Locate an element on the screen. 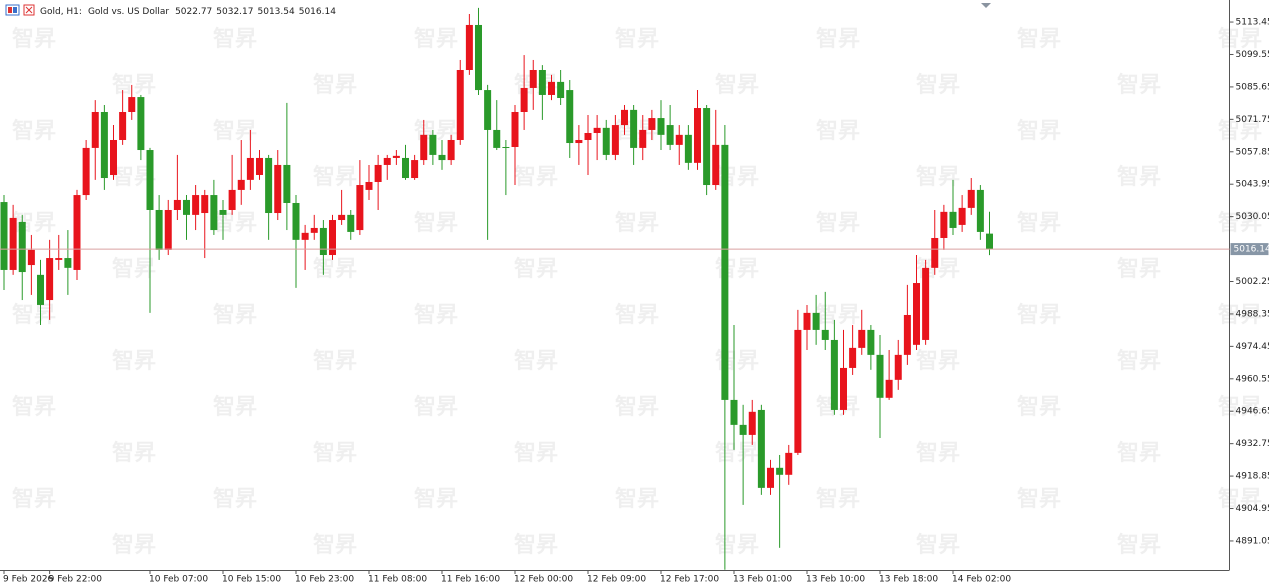 The height and width of the screenshot is (586, 1269). y-tick-label: 4918.85 is located at coordinates (1252, 477).